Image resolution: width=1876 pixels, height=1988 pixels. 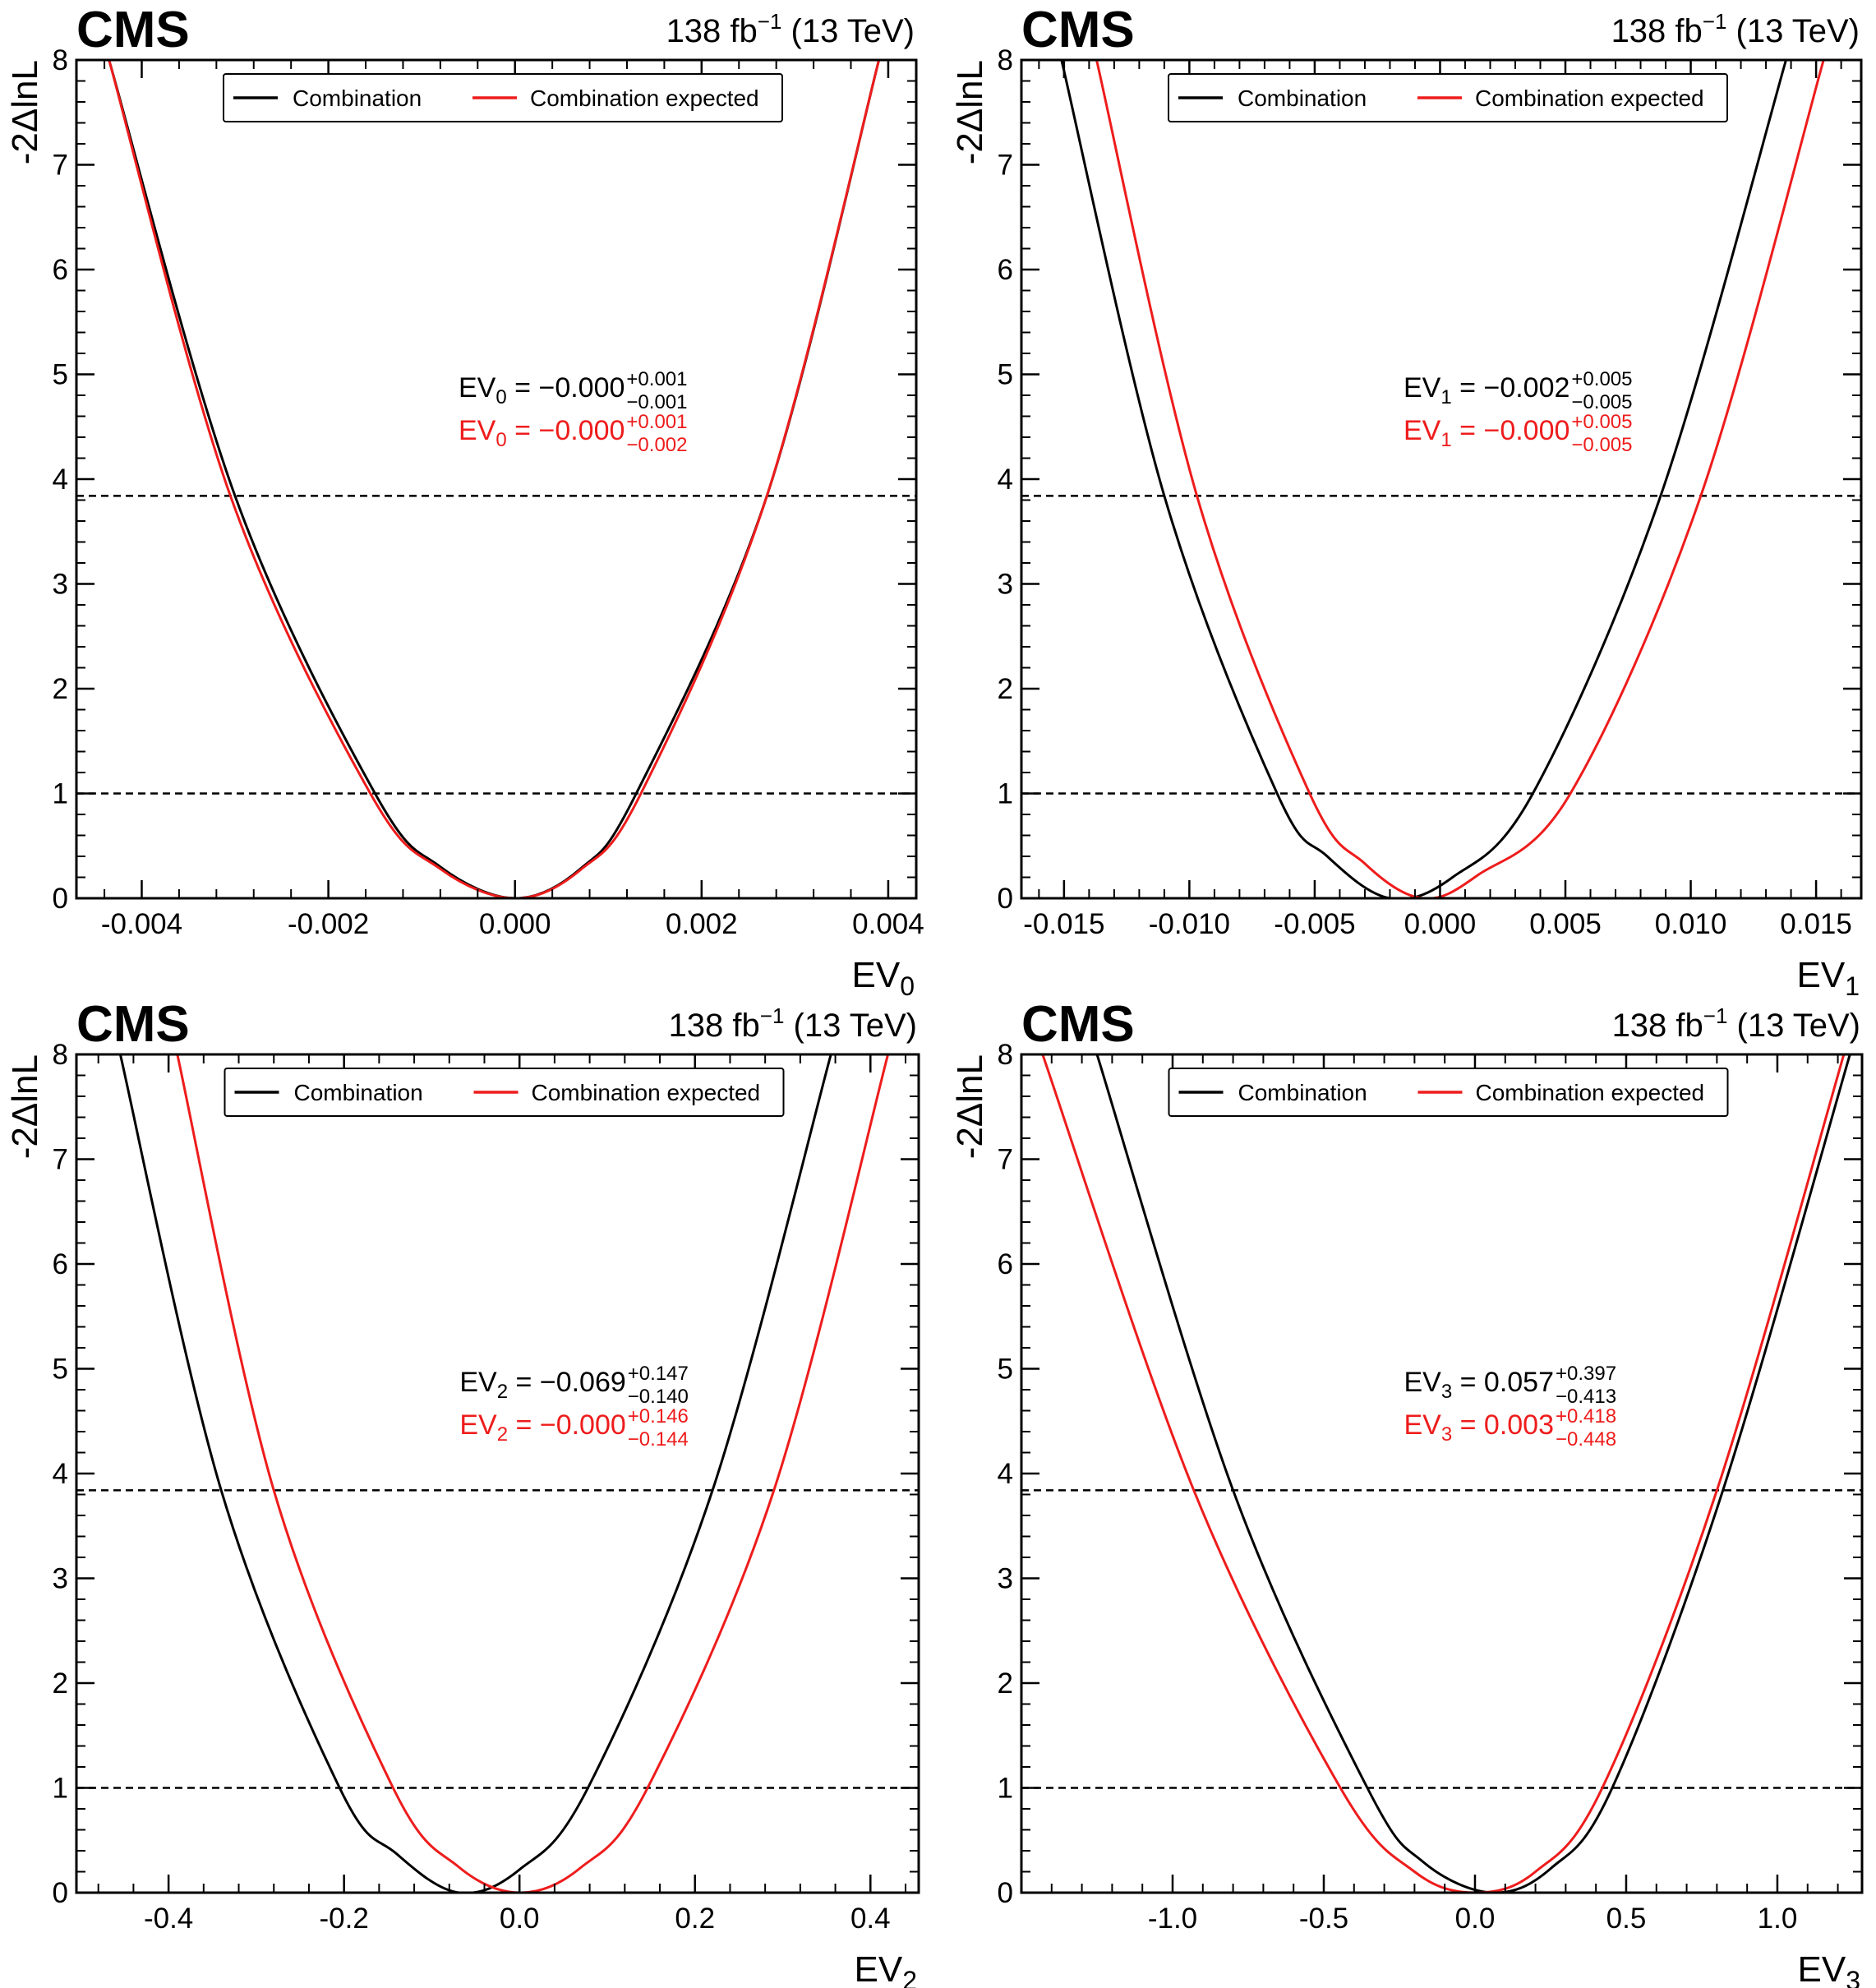 I want to click on x-axis-title: EV0, so click(x=884, y=978).